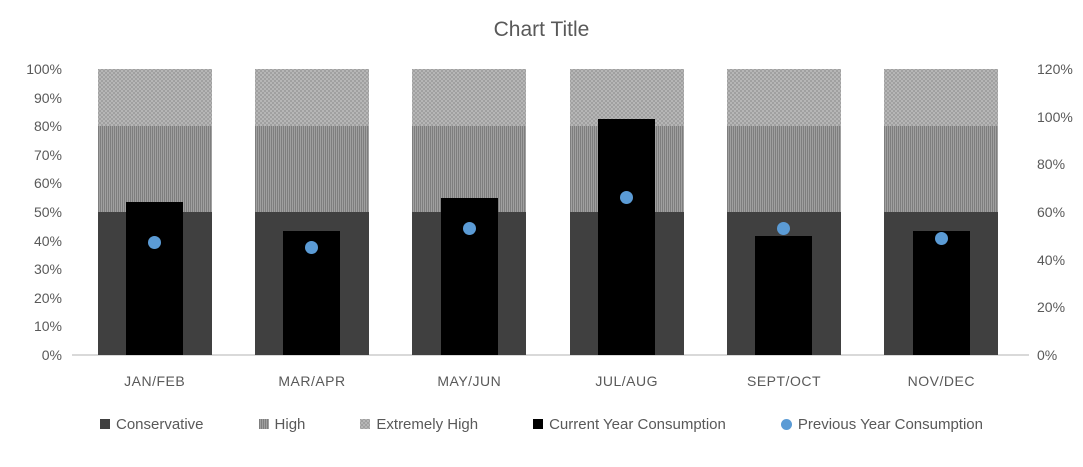 This screenshot has height=467, width=1083. Describe the element at coordinates (47, 297) in the screenshot. I see `left-axis-tick-label: 20%` at that location.